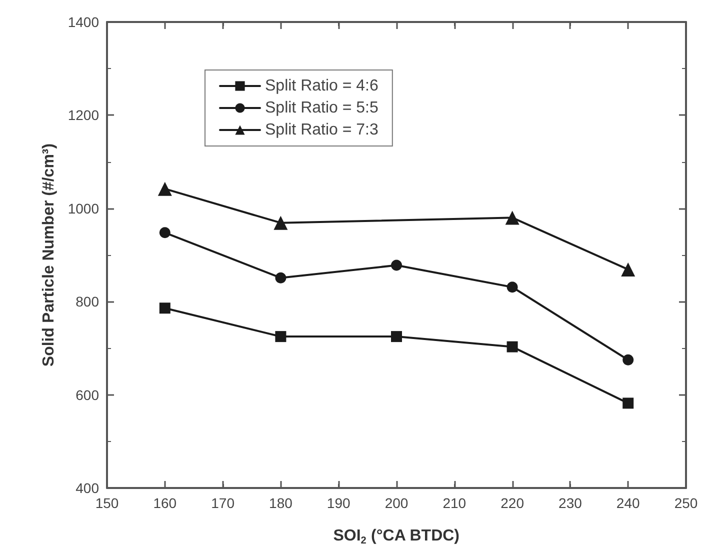 The width and height of the screenshot is (710, 560). Describe the element at coordinates (84, 208) in the screenshot. I see `y-tick-label: 1000` at that location.